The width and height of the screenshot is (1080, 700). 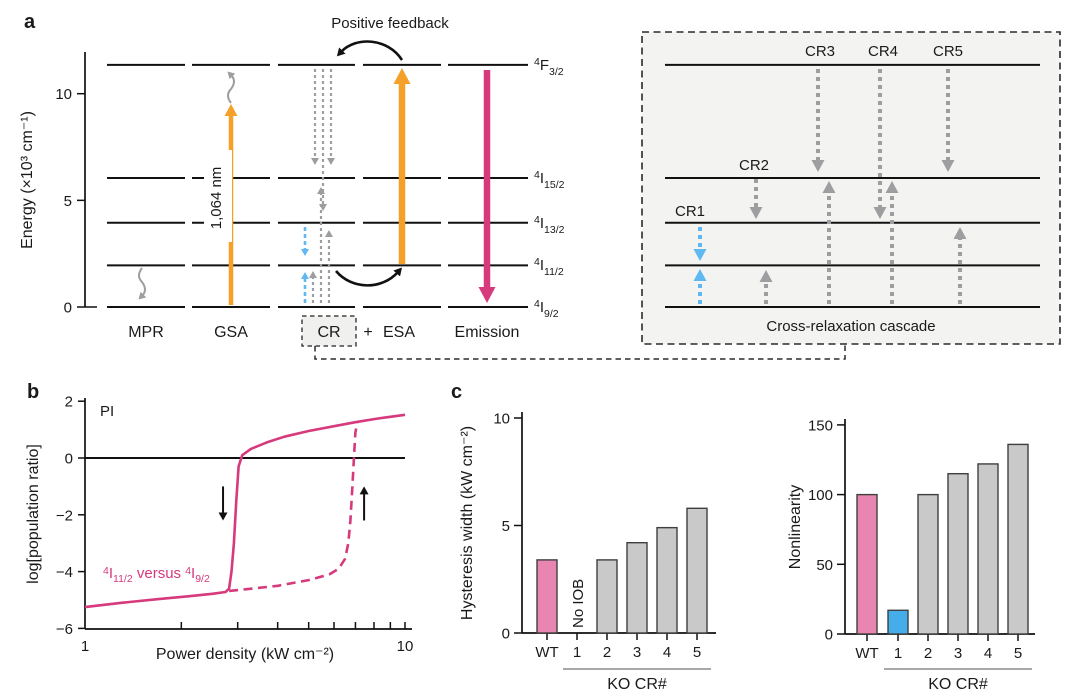 I want to click on cr-inset-connector, so click(x=580, y=352).